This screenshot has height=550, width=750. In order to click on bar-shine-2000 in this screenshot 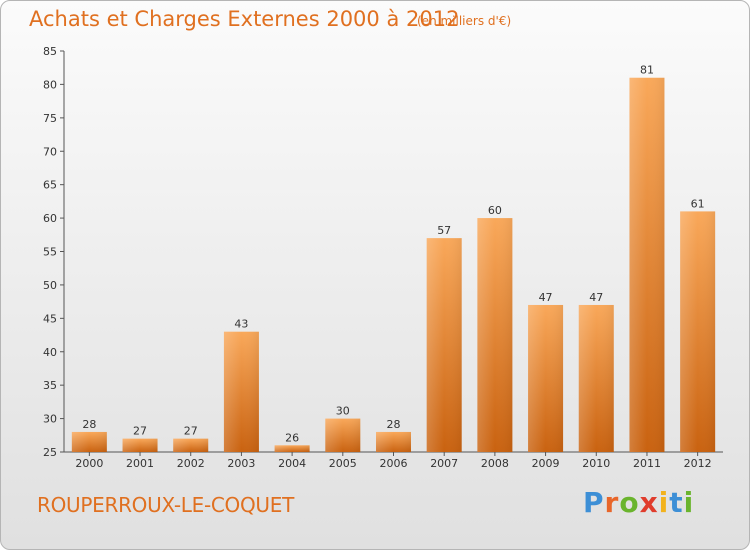, I will do `click(89, 441)`.